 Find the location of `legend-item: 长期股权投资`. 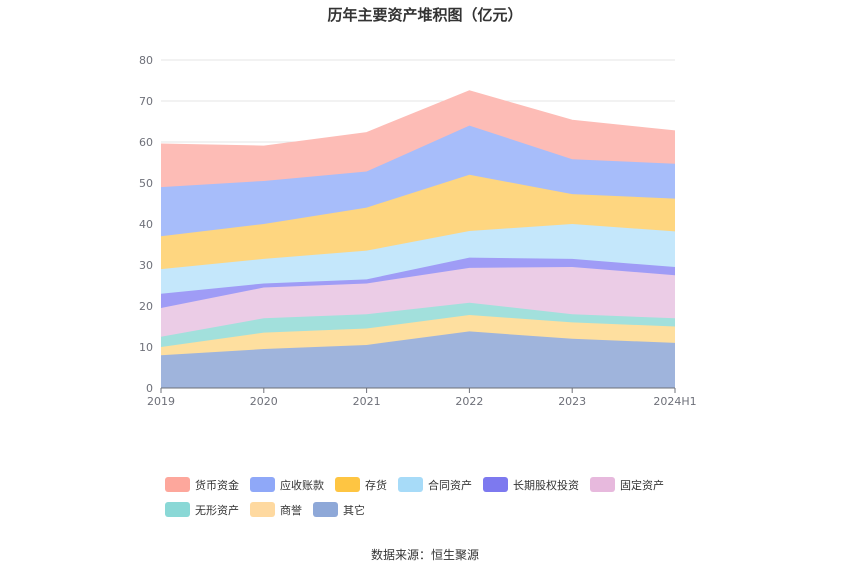

legend-item: 长期股权投资 is located at coordinates (531, 485).